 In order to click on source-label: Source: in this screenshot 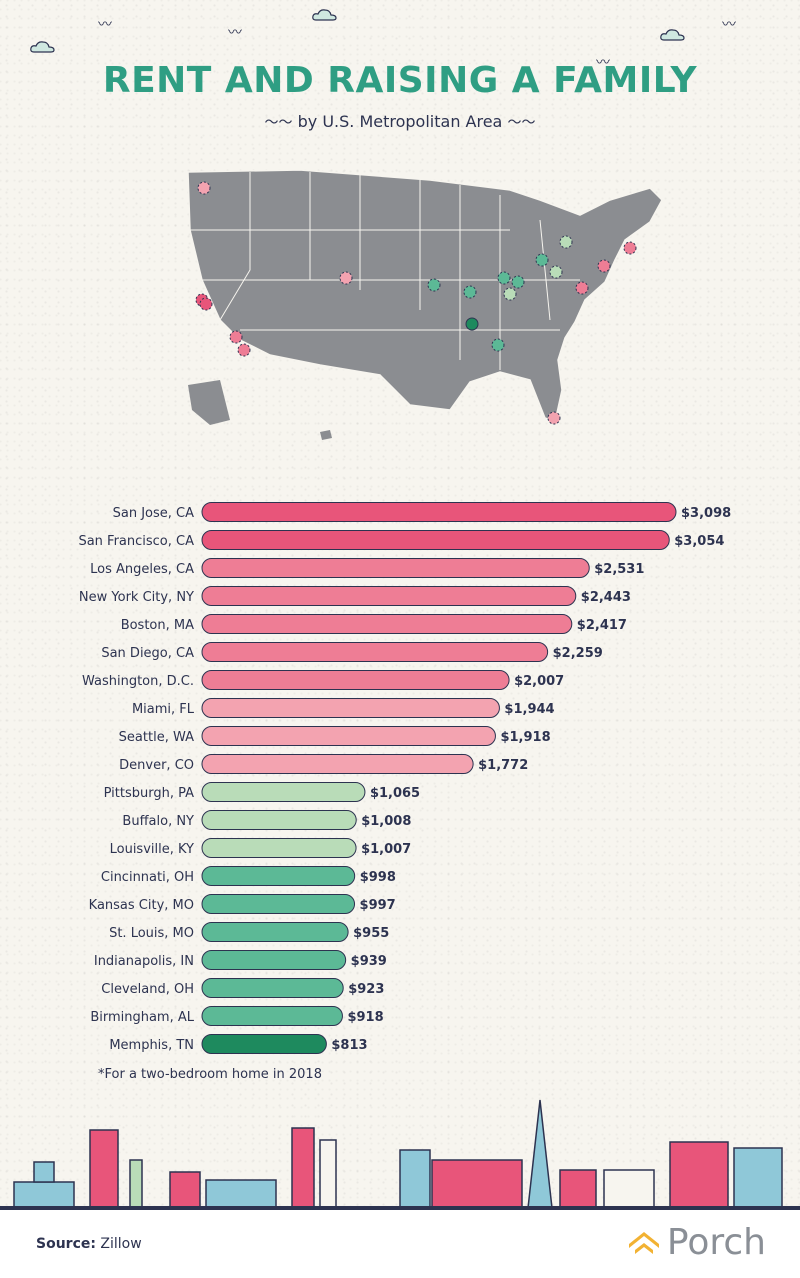, I will do `click(66, 1244)`.